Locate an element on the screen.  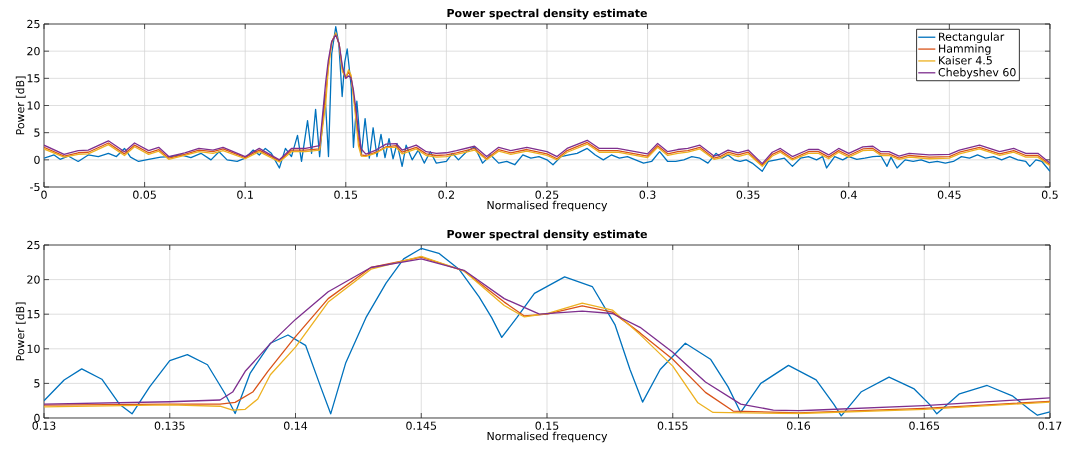
legend-label: Rectangular is located at coordinates (972, 37).